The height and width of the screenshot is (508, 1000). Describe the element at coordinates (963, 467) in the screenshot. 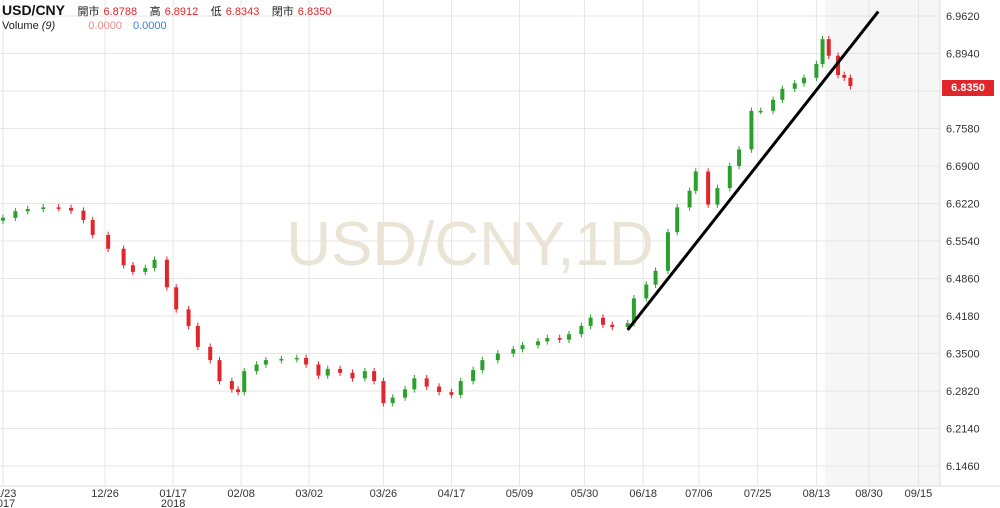

I see `y-tick-label: 6.1460` at that location.